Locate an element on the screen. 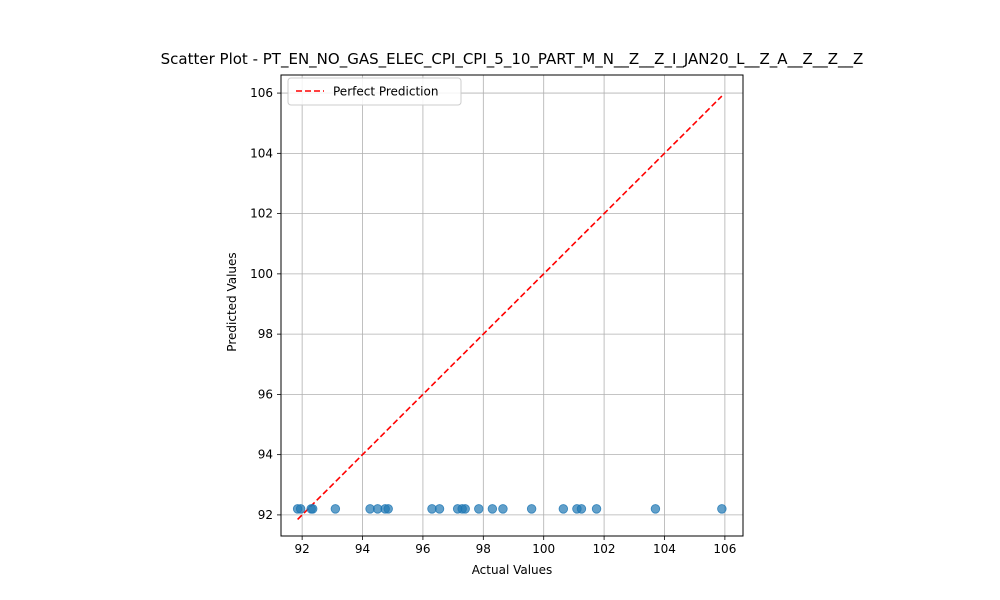 Image resolution: width=1000 pixels, height=600 pixels. y-tick-label: 104 is located at coordinates (261, 153).